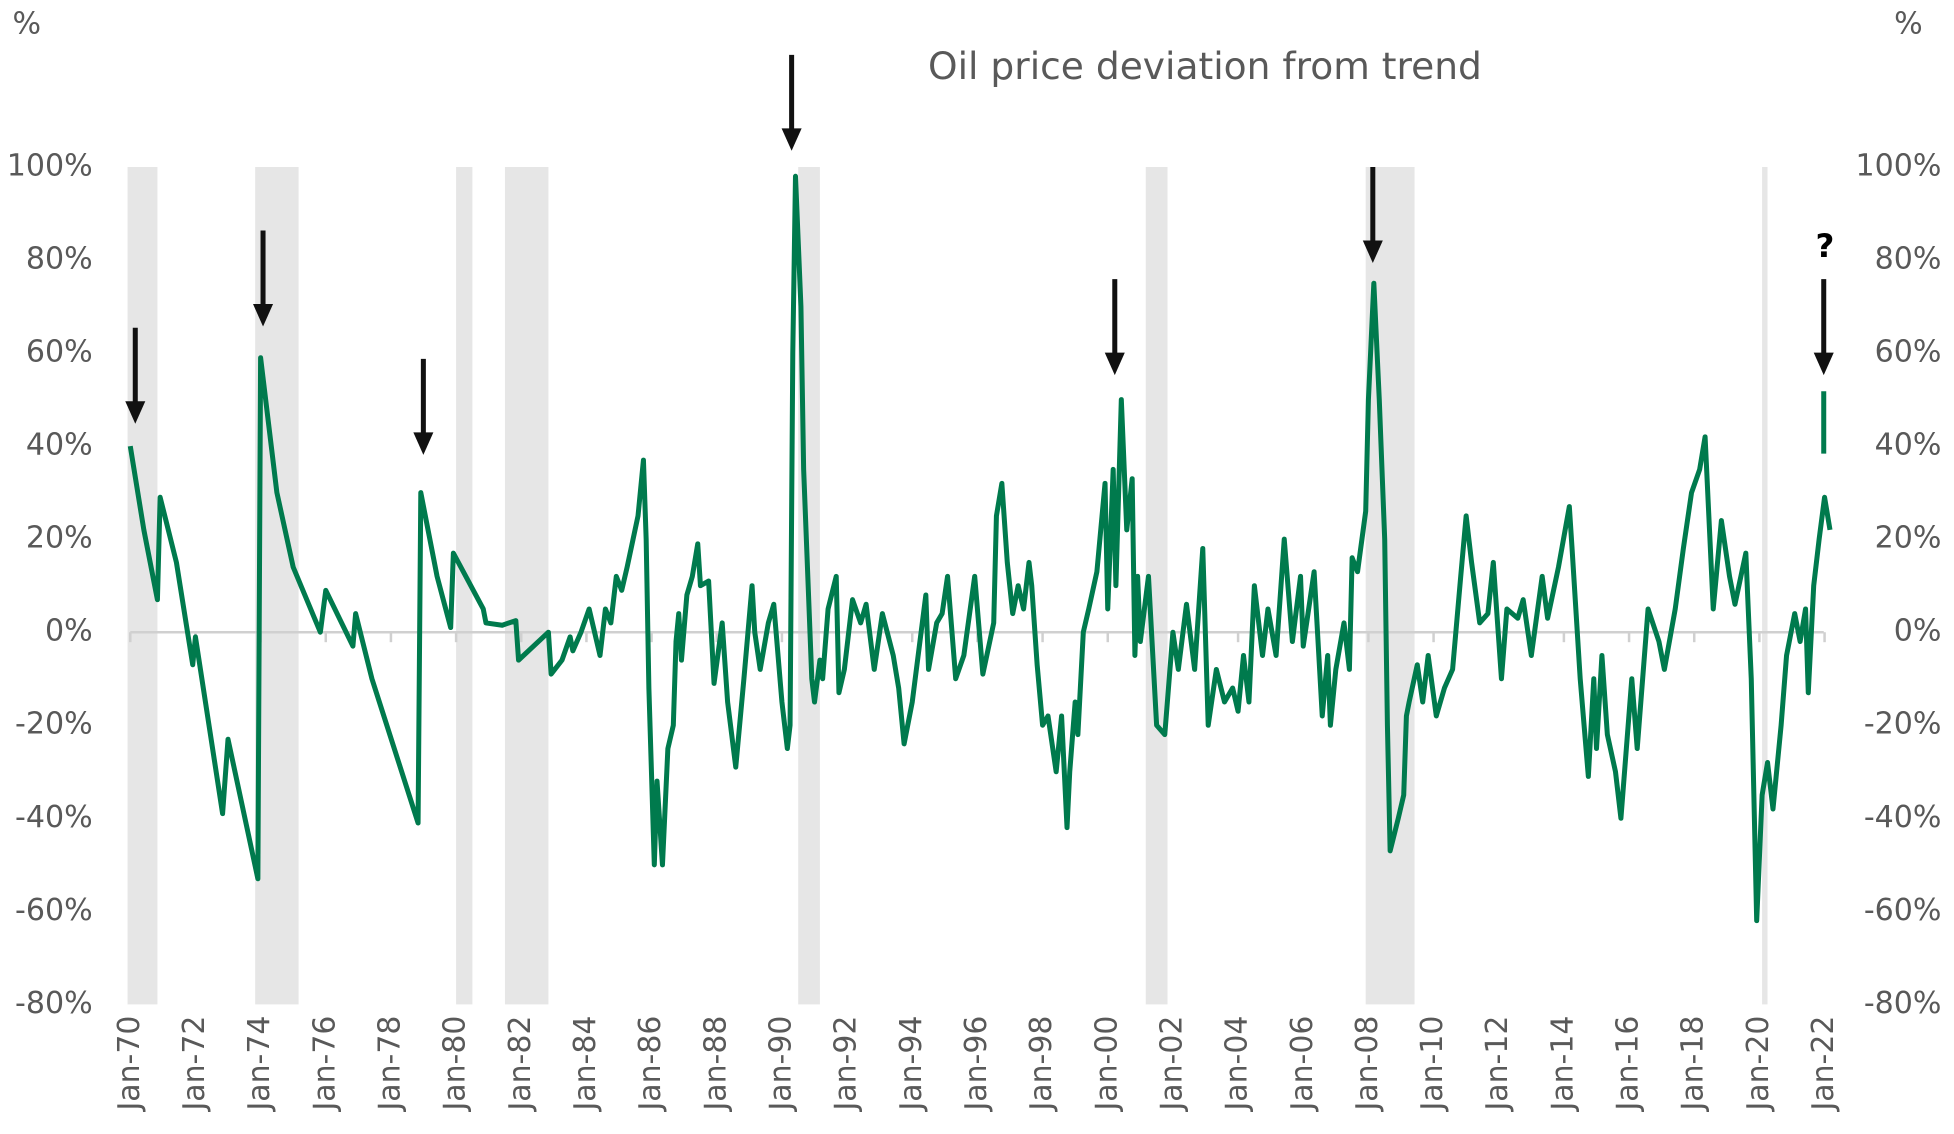  Describe the element at coordinates (1903, 817) in the screenshot. I see `y2-tick-label: -40%` at that location.